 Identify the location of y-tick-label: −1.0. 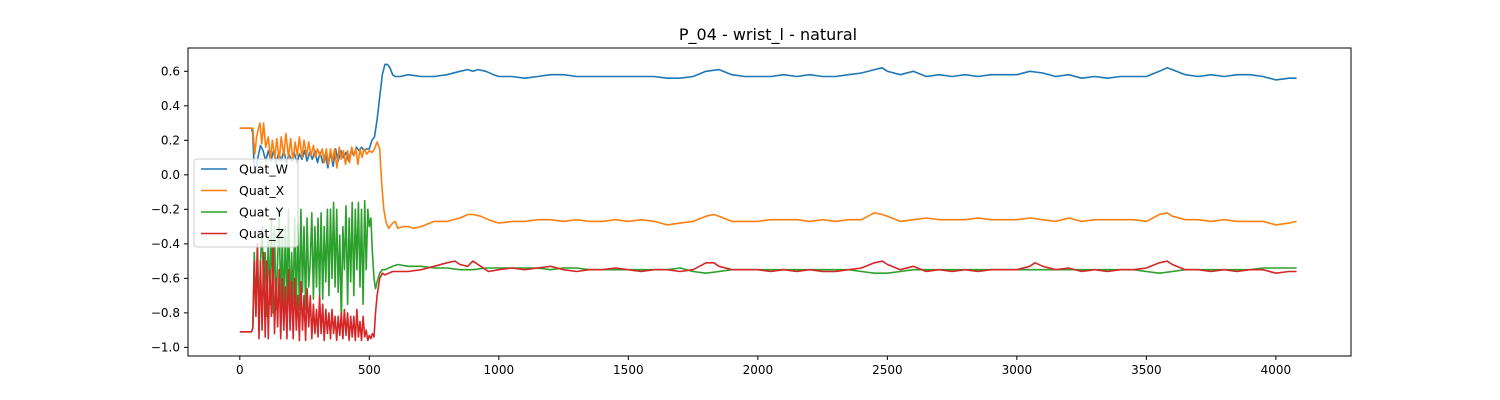
(165, 347).